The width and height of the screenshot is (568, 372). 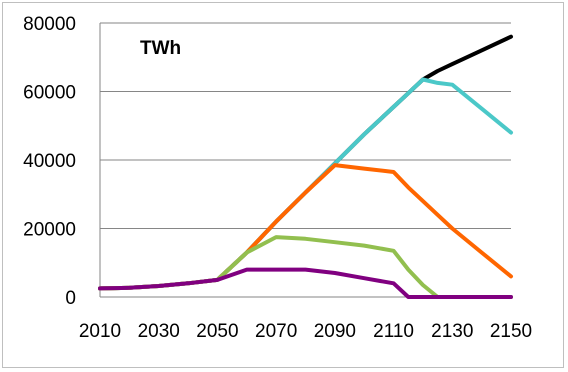 I want to click on y-tick-label: 80000, so click(x=49, y=24).